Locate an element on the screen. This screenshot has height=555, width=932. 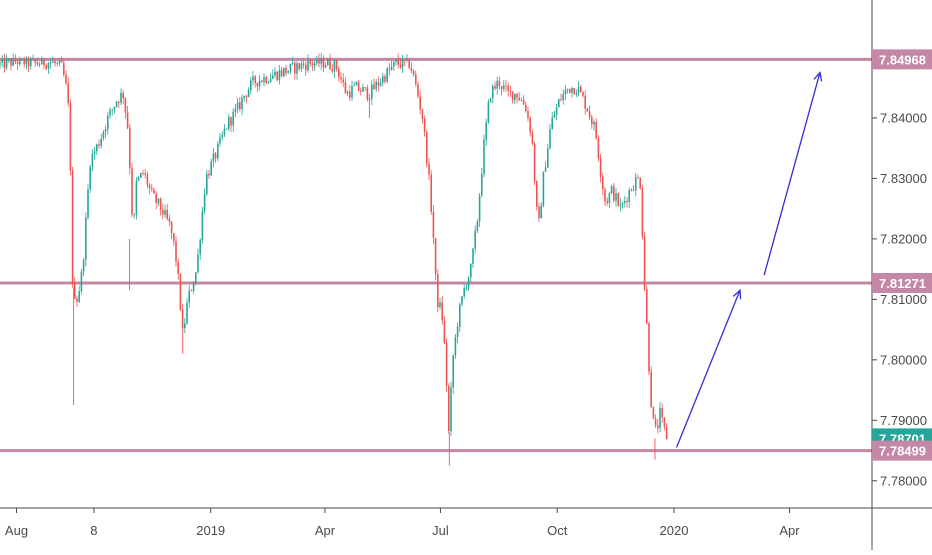
level-price-badge is located at coordinates (902, 450).